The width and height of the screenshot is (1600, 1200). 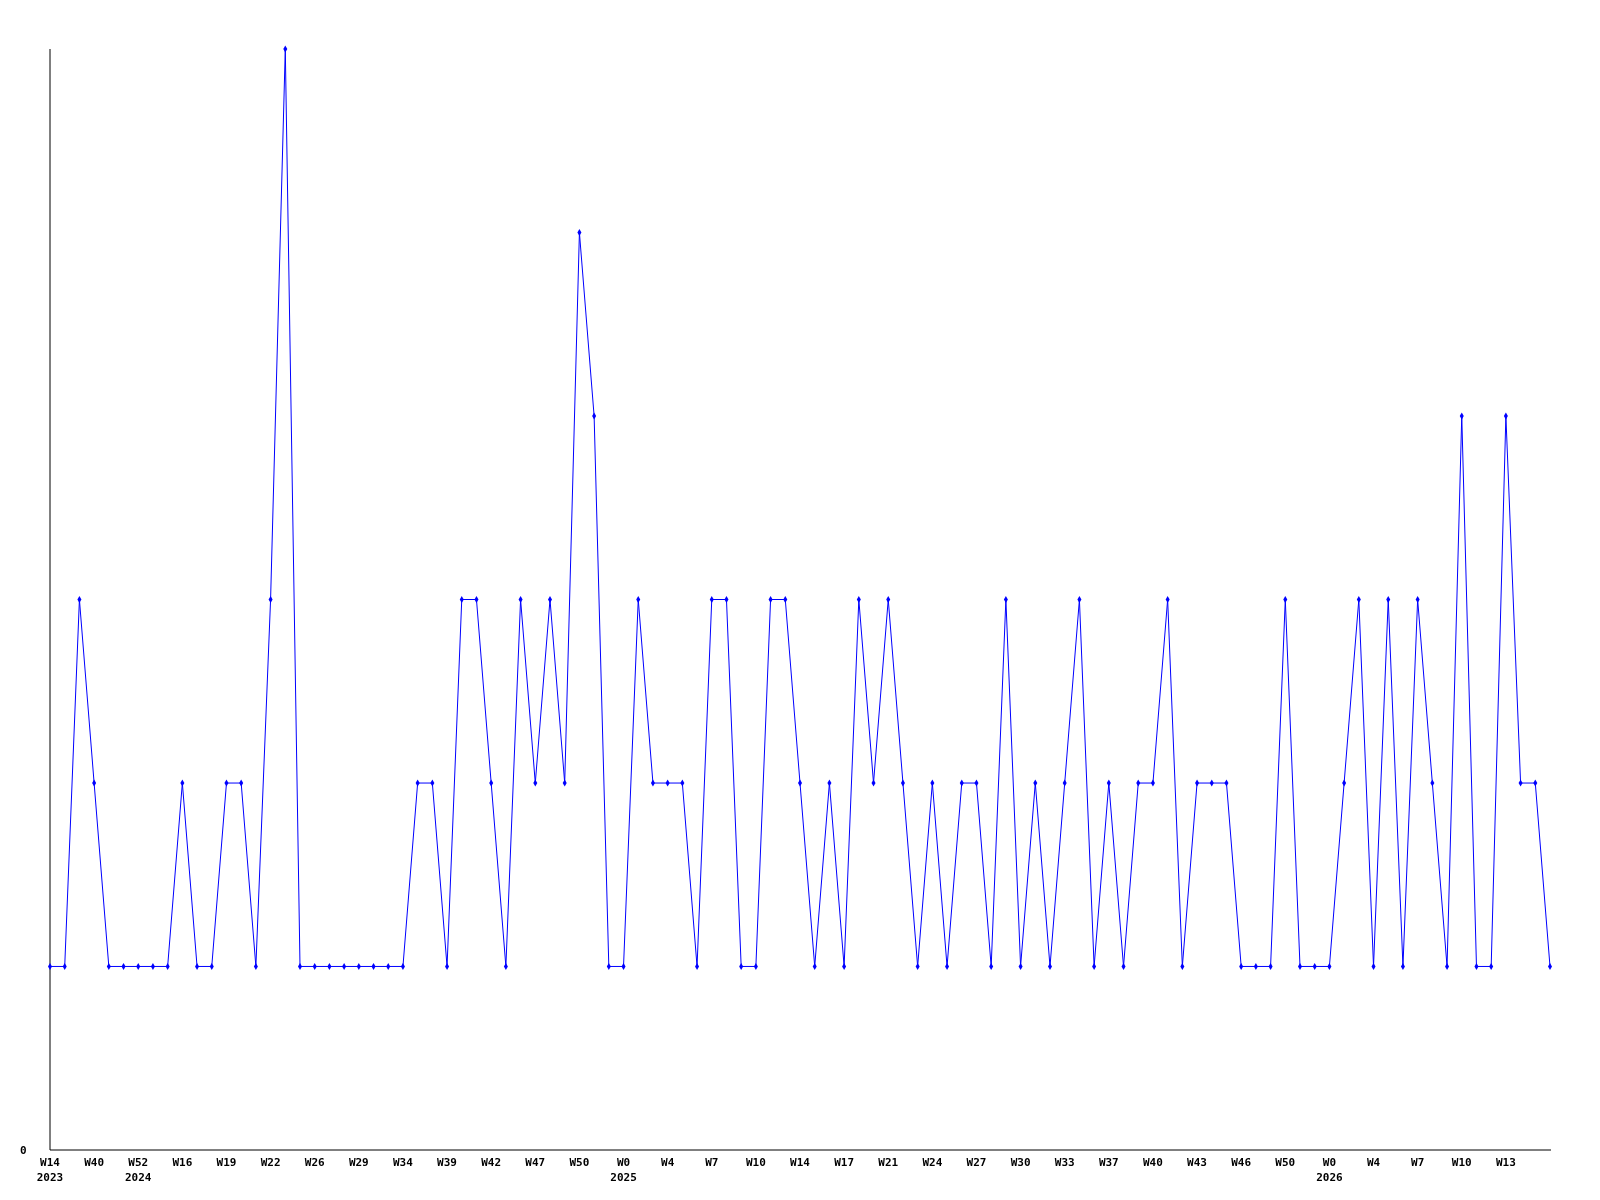 I want to click on x-tick-label: W47, so click(x=535, y=1162).